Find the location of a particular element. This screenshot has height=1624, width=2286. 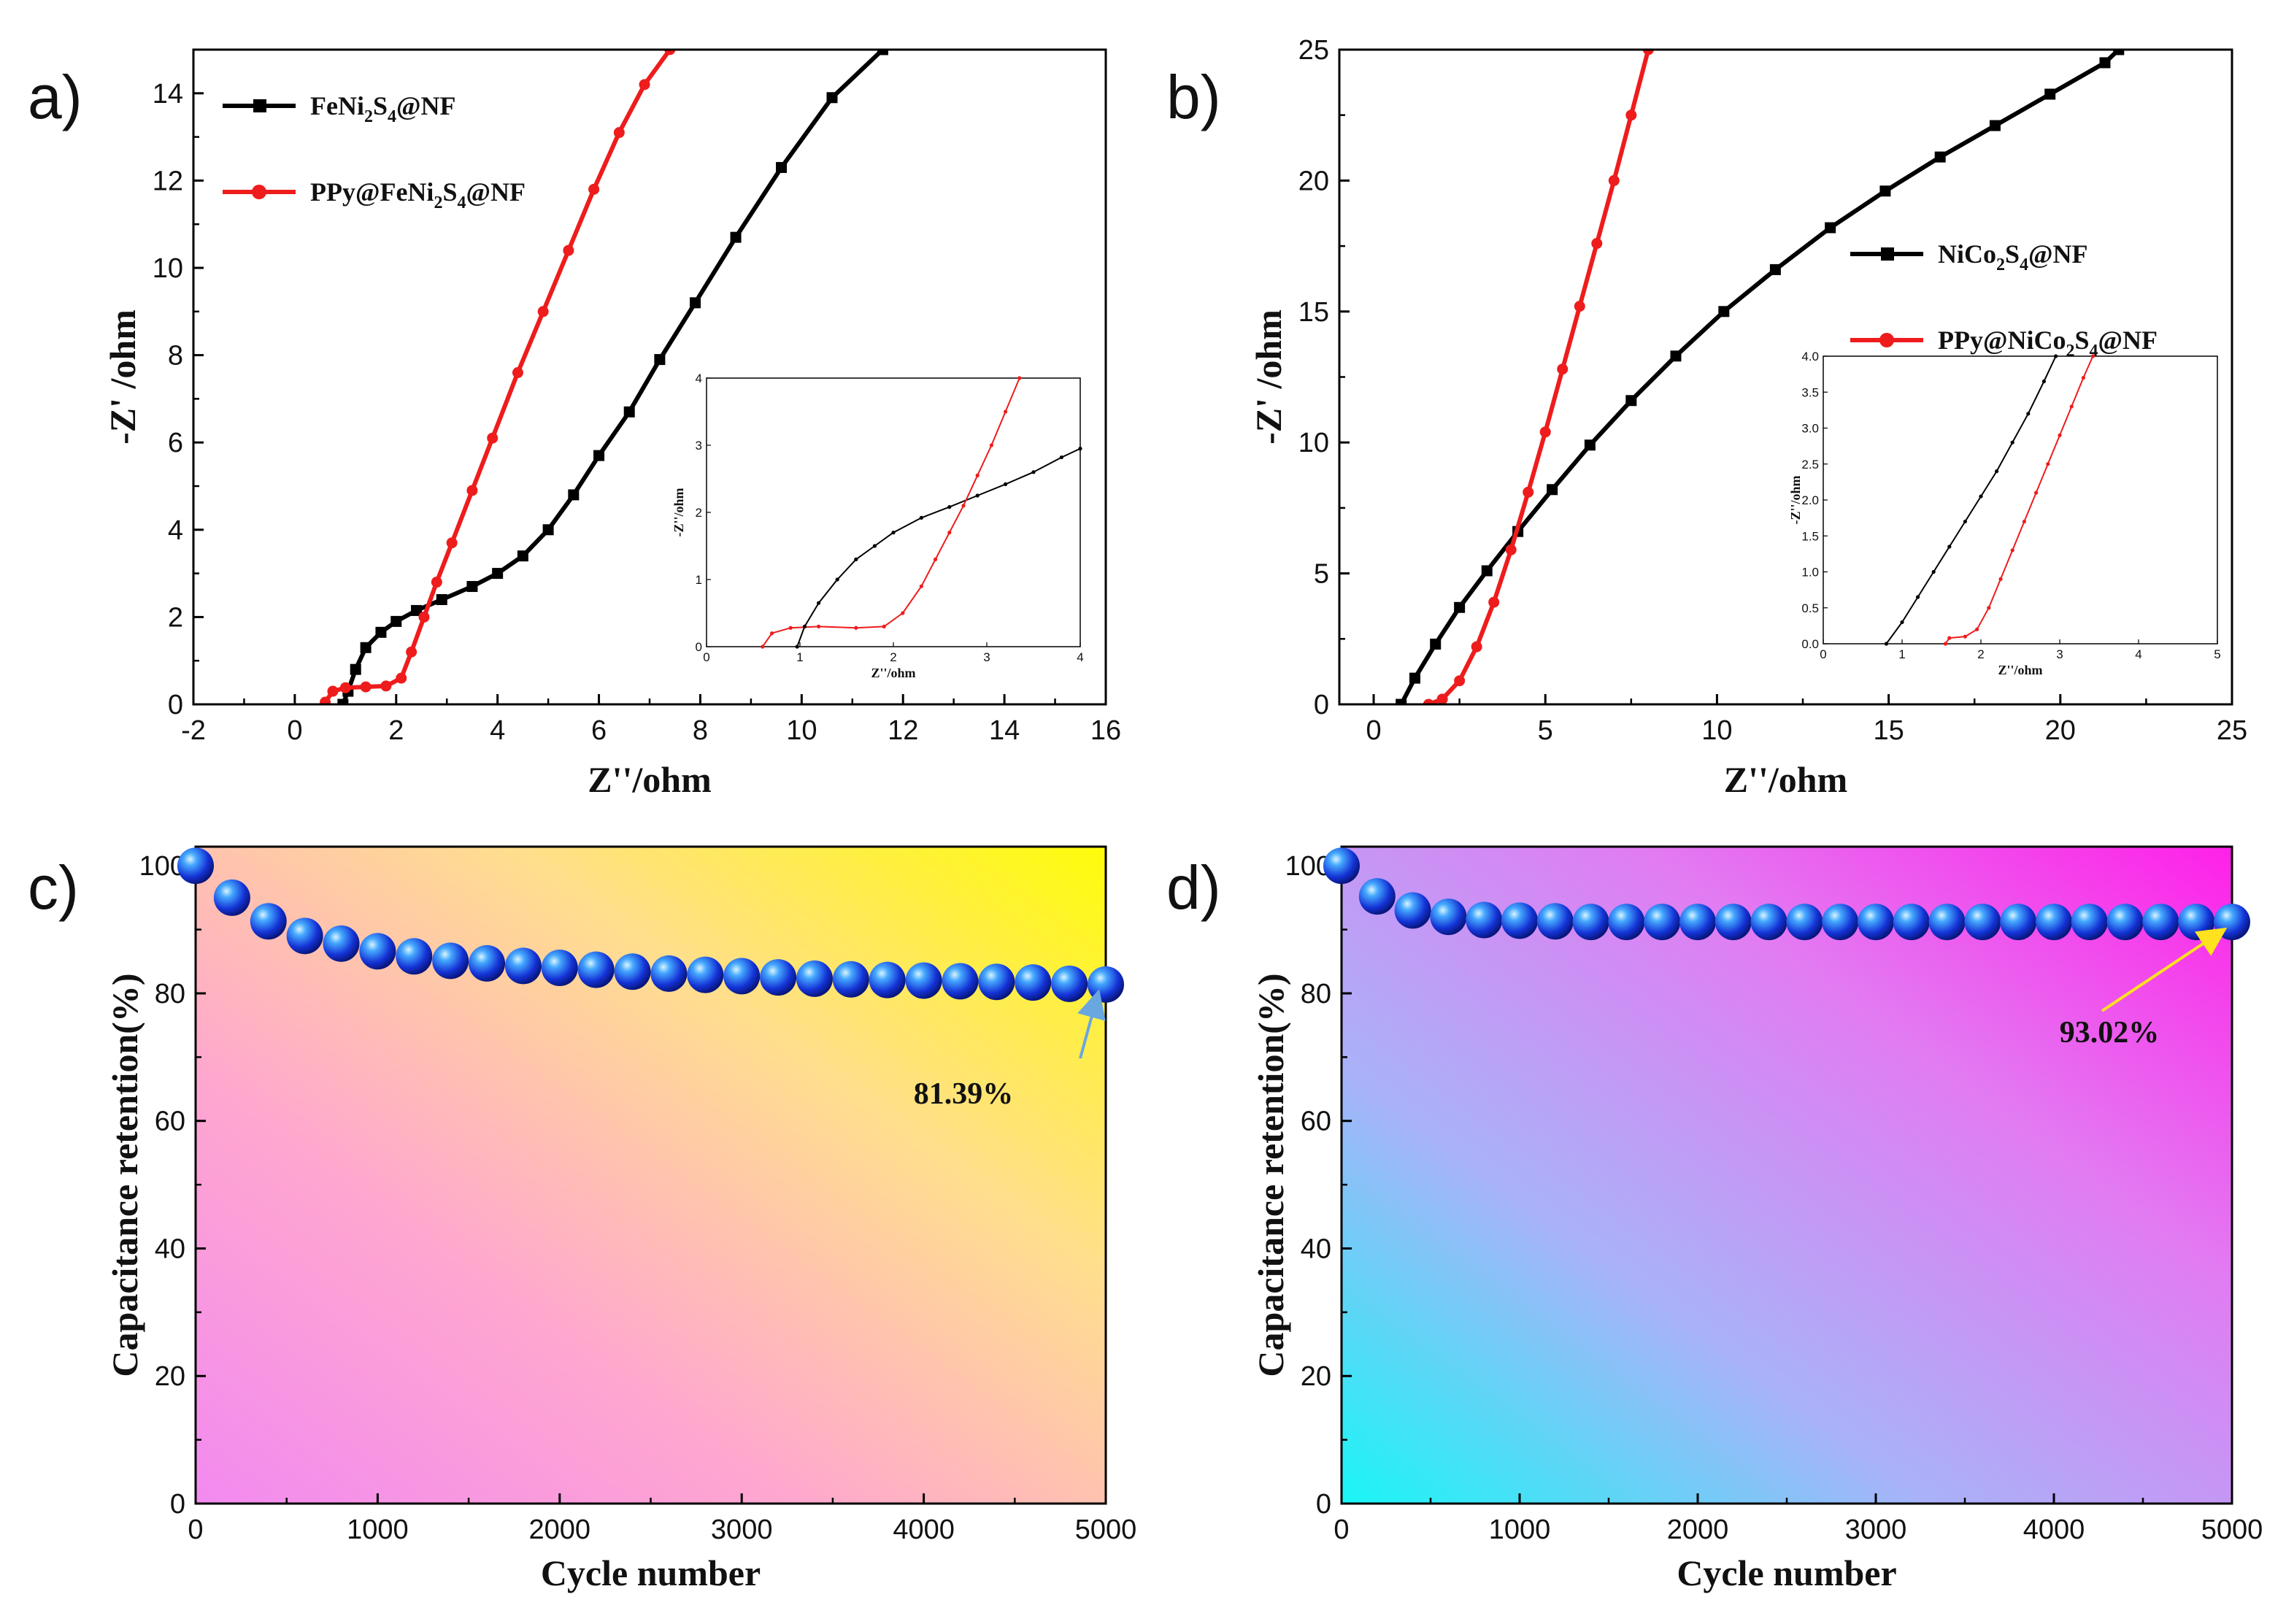

x-tick-label: 2000 is located at coordinates (560, 1530).